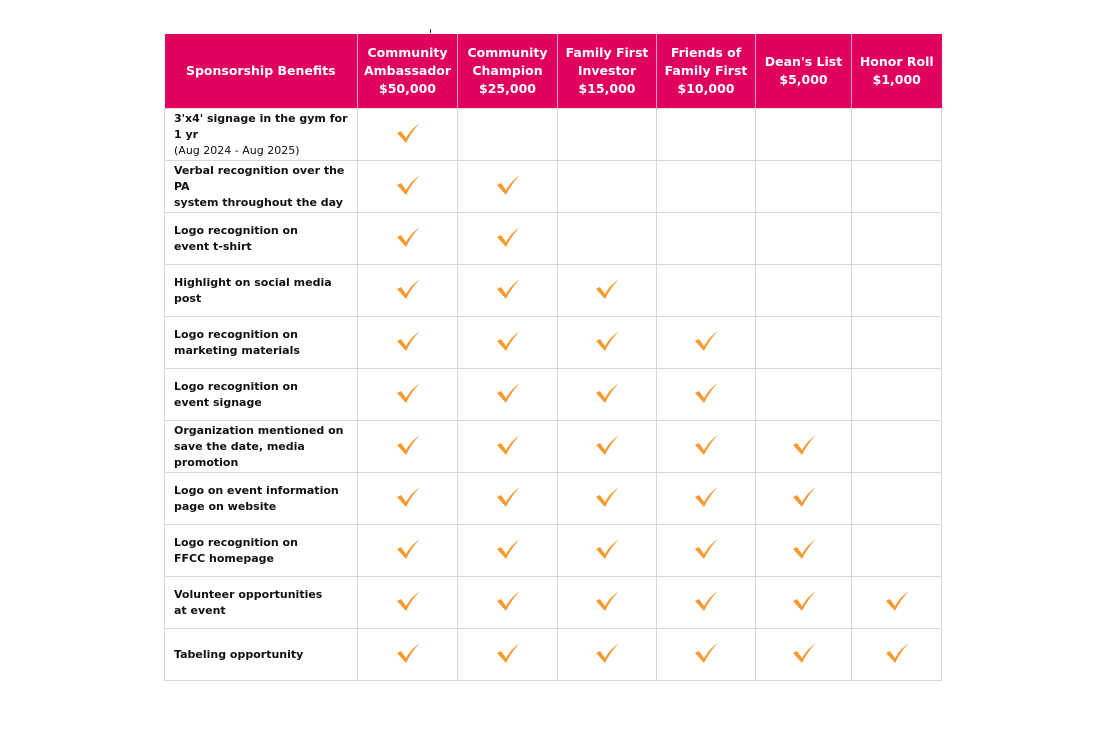  I want to click on benefit-line1: Volunteer opportunities, so click(248, 594).